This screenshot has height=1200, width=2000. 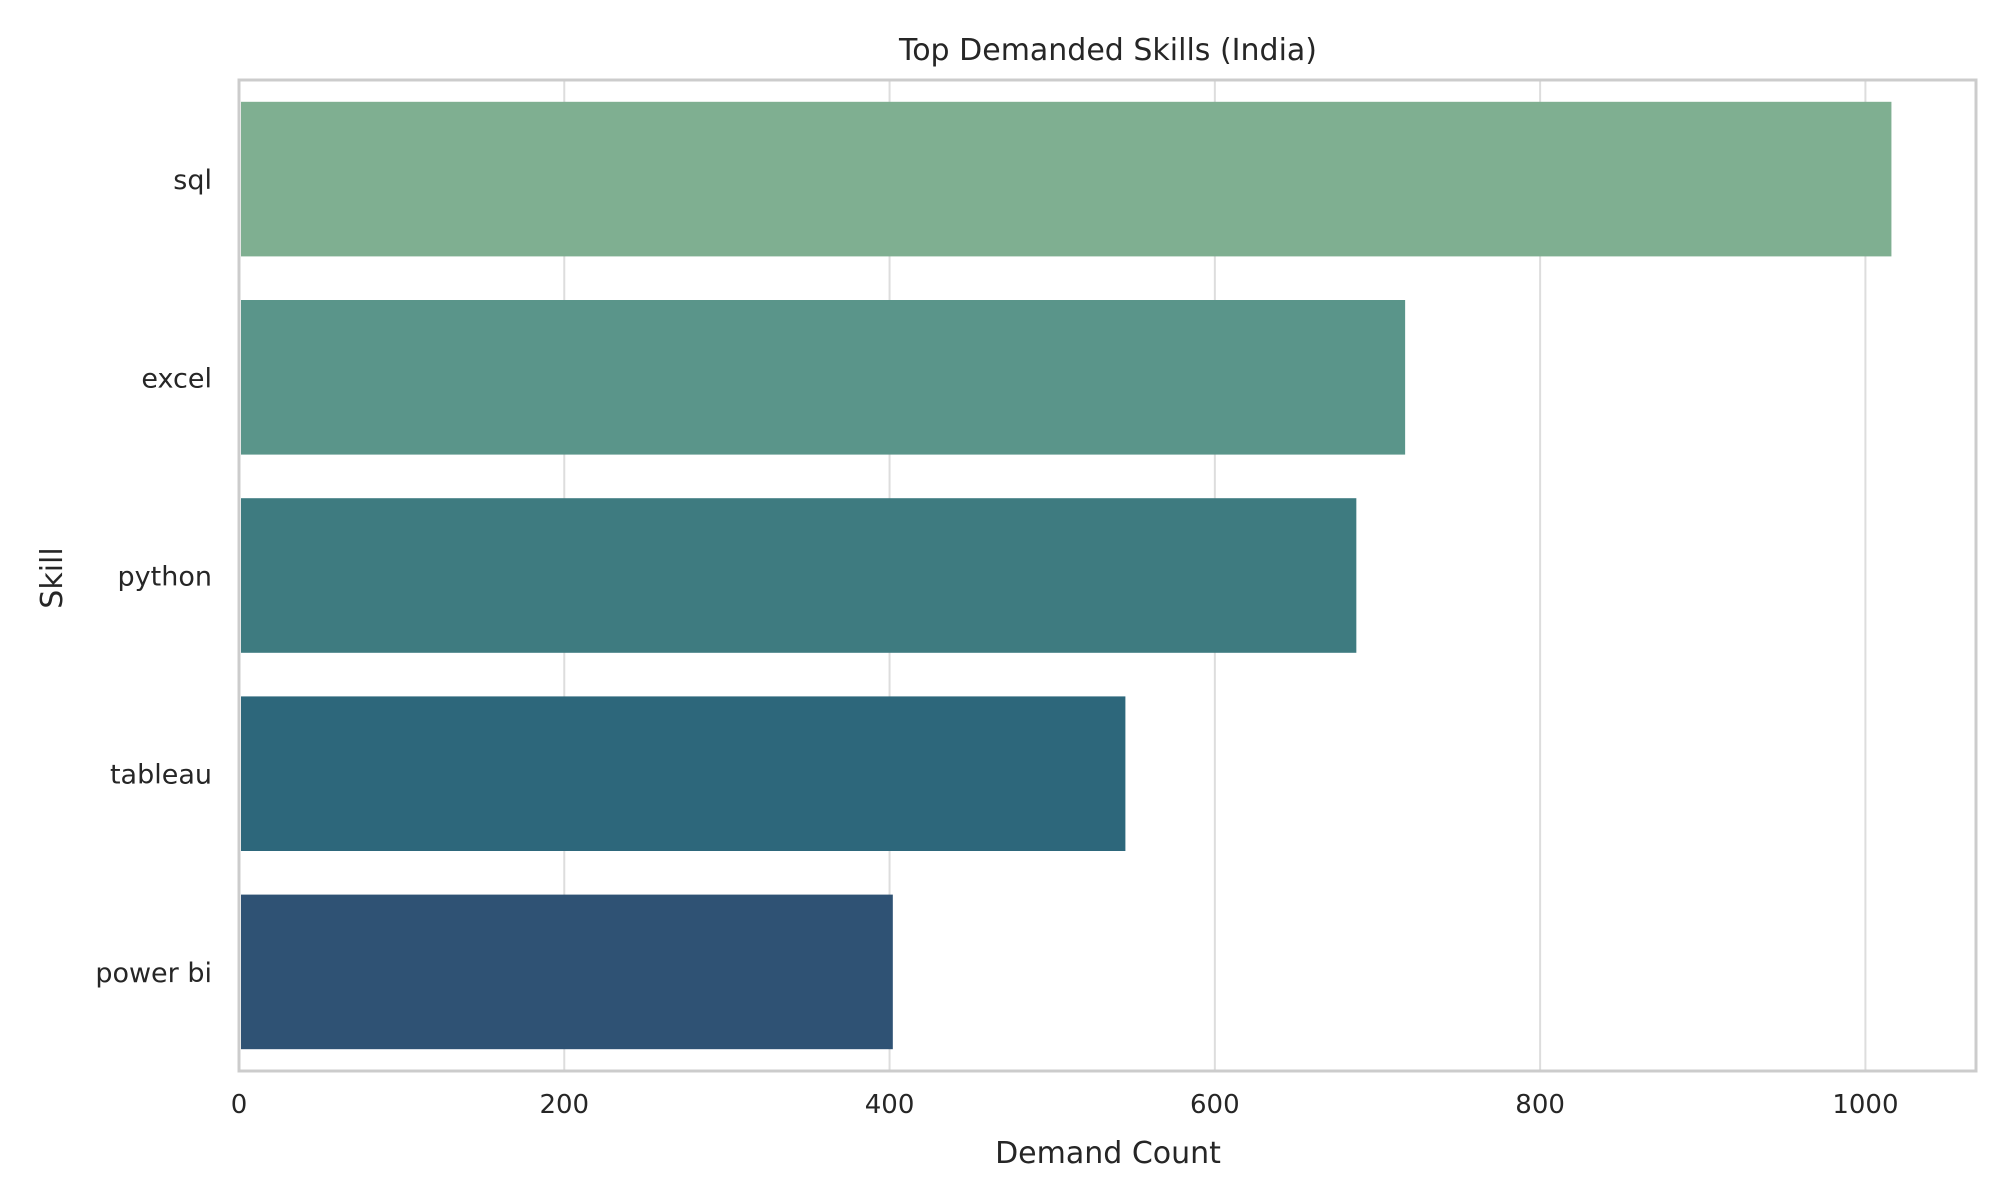 What do you see at coordinates (1066, 179) in the screenshot?
I see `bar-sql` at bounding box center [1066, 179].